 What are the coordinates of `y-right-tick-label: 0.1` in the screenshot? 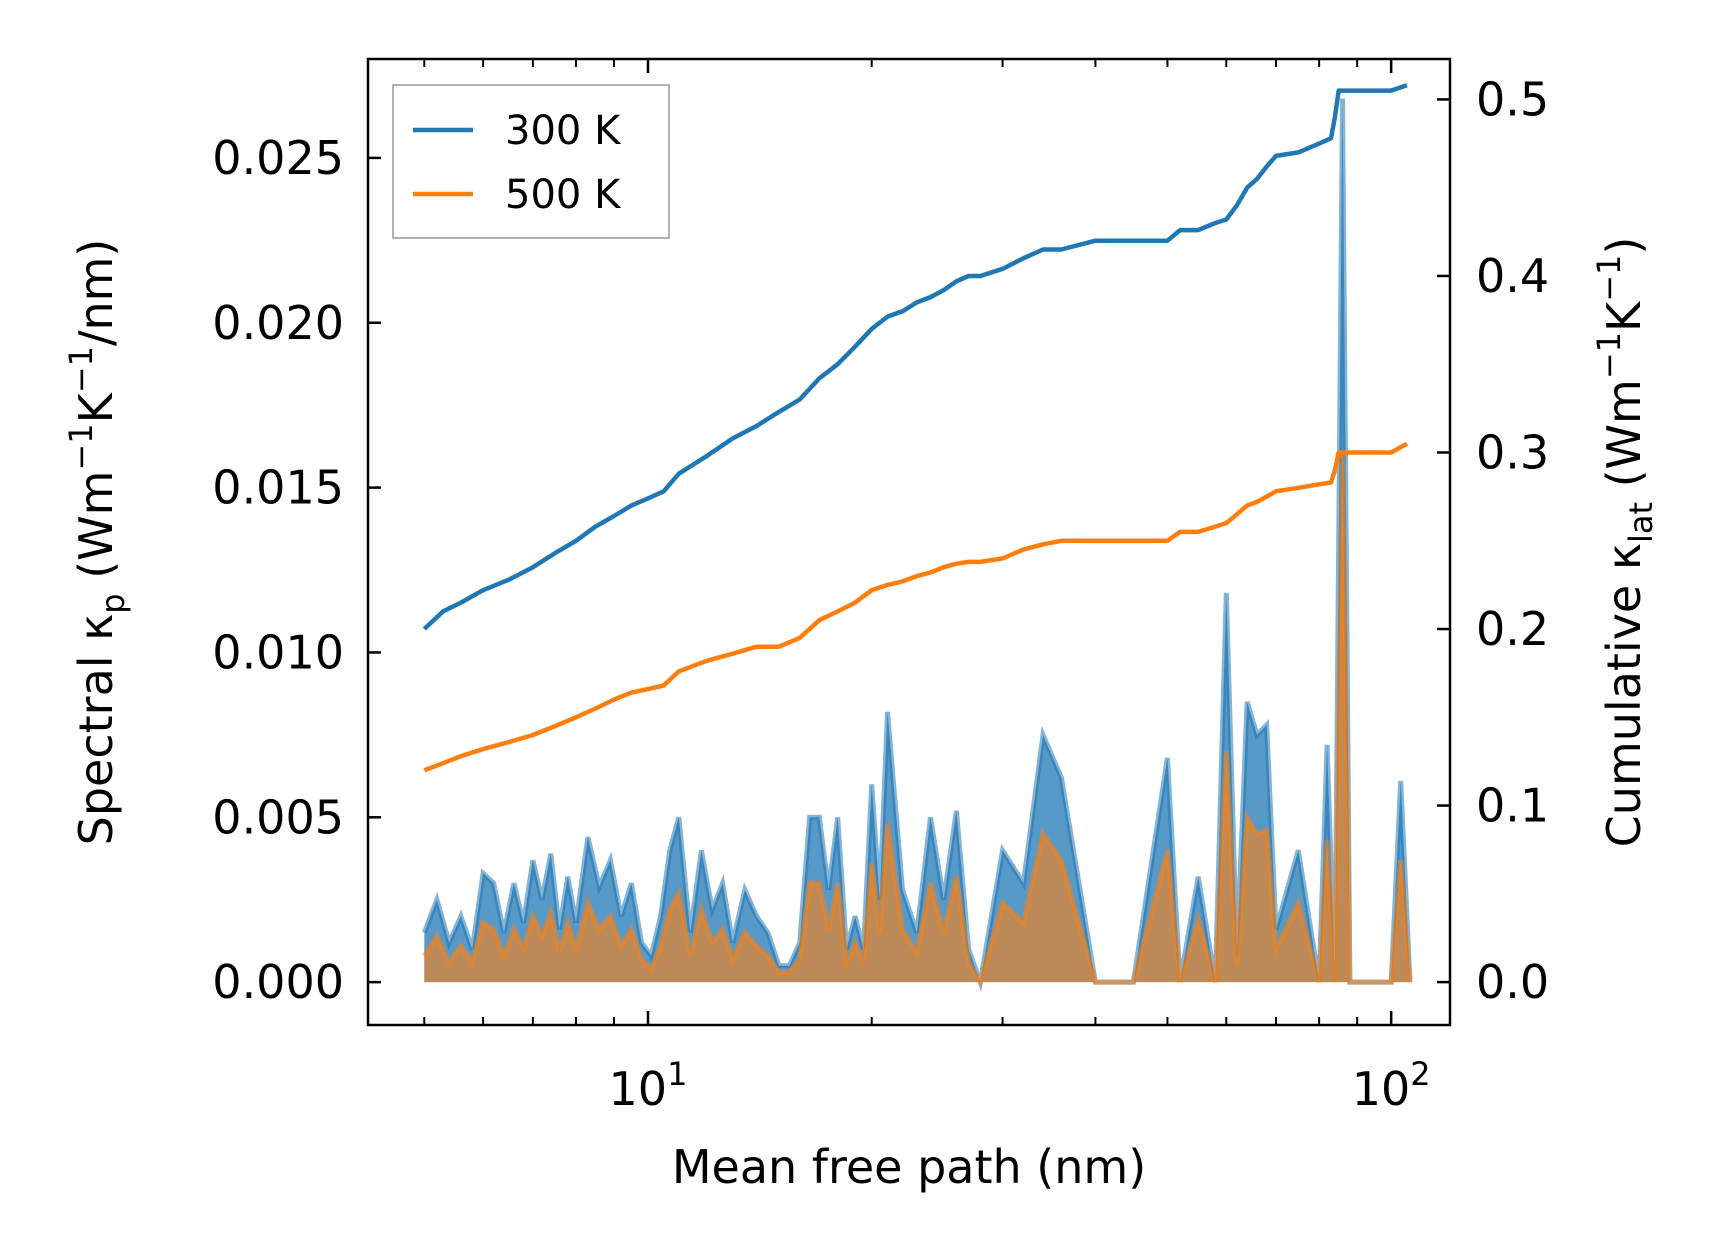 It's located at (1512, 806).